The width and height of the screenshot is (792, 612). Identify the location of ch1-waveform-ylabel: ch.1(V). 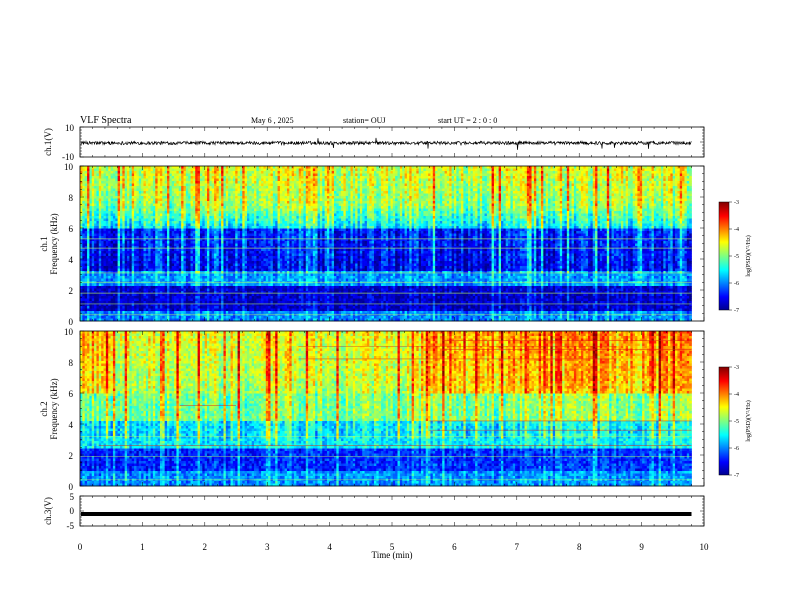
(48, 142).